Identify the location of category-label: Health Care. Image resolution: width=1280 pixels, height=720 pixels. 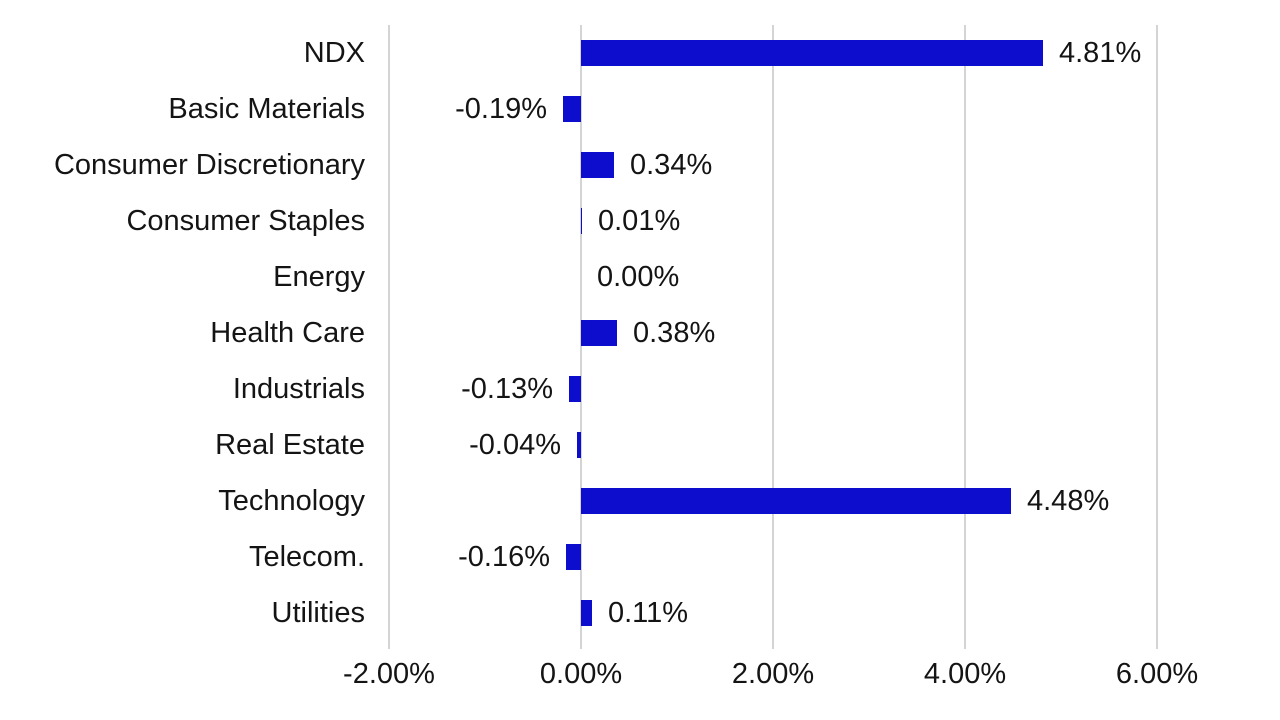
(287, 333).